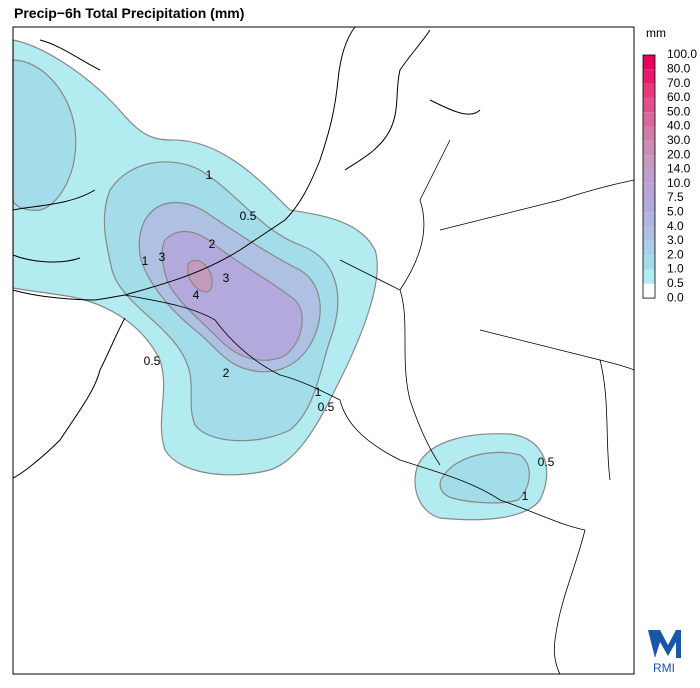 Image resolution: width=700 pixels, height=688 pixels. What do you see at coordinates (196, 295) in the screenshot?
I see `contour-label: 4` at bounding box center [196, 295].